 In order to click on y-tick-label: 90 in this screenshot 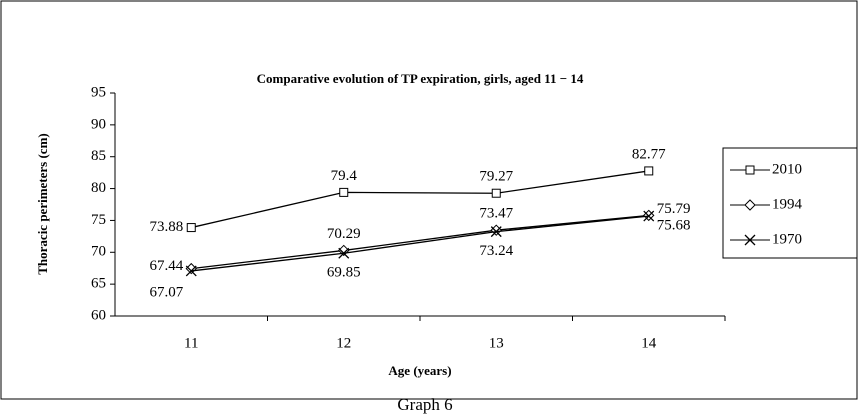, I will do `click(98, 124)`.